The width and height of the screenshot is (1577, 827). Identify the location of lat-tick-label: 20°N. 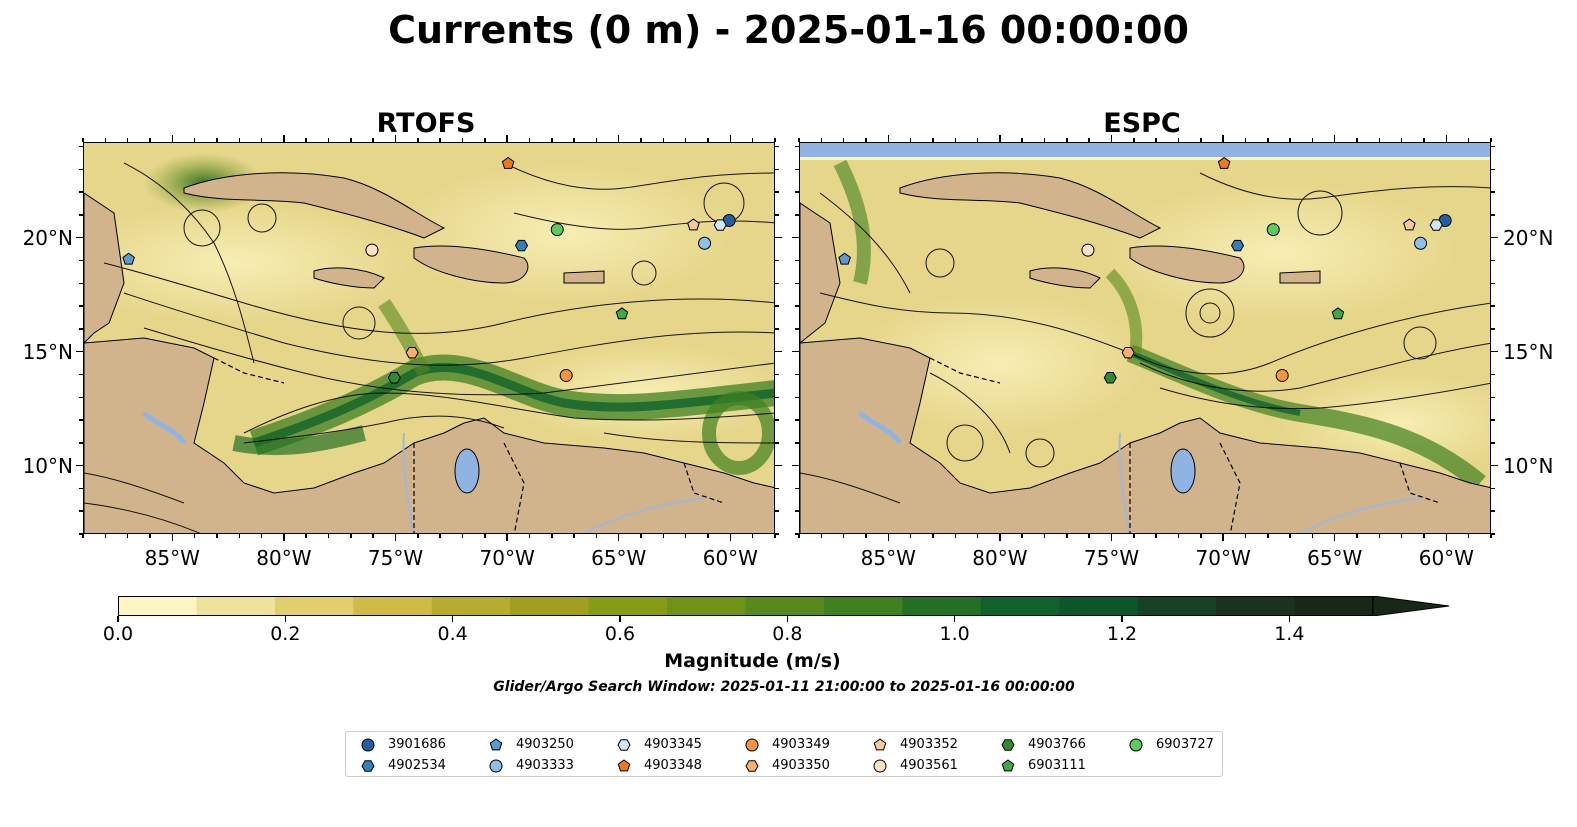
(47, 237).